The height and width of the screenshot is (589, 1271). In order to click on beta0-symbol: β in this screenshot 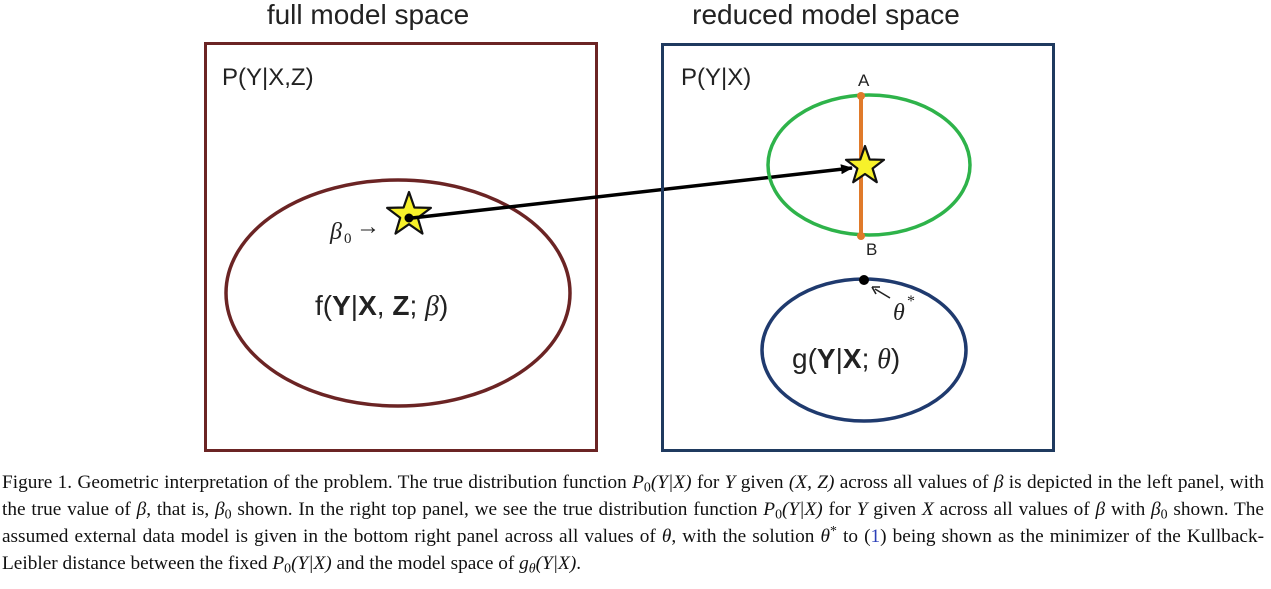, I will do `click(335, 232)`.